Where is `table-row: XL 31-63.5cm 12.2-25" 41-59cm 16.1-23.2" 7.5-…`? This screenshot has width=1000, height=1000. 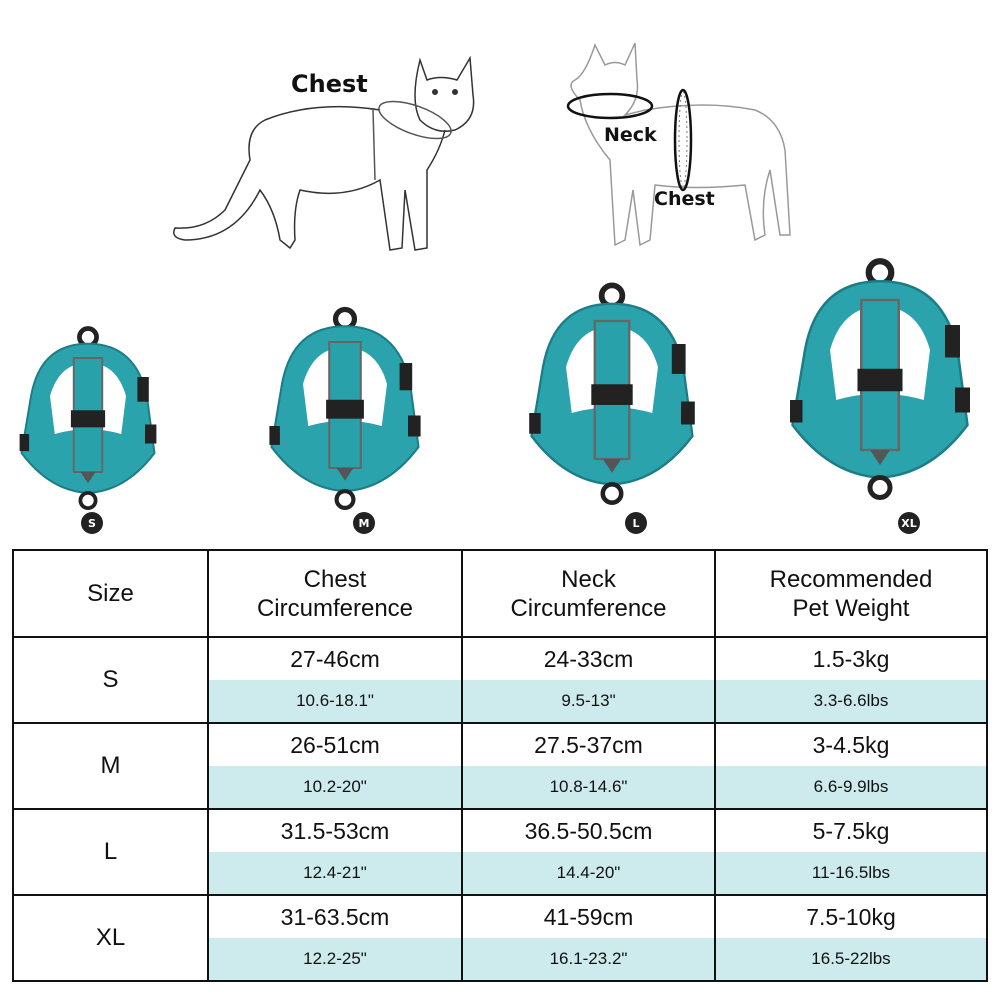 table-row: XL 31-63.5cm 12.2-25" 41-59cm 16.1-23.2" 7.5-… is located at coordinates (500, 938).